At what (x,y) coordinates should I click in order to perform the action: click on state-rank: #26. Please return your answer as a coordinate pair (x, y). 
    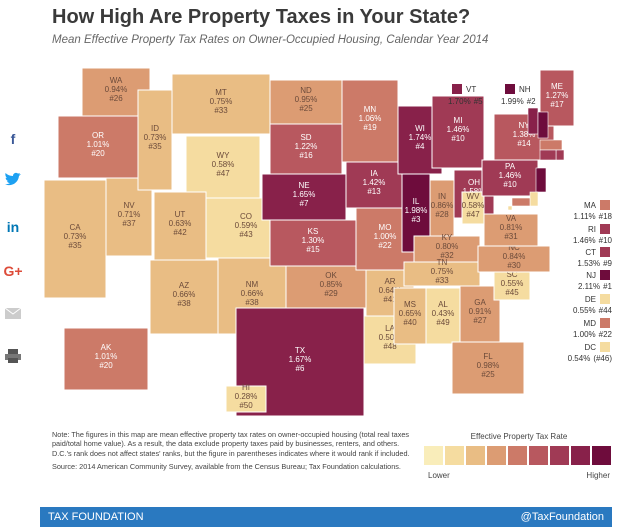
    Looking at the image, I should click on (116, 98).